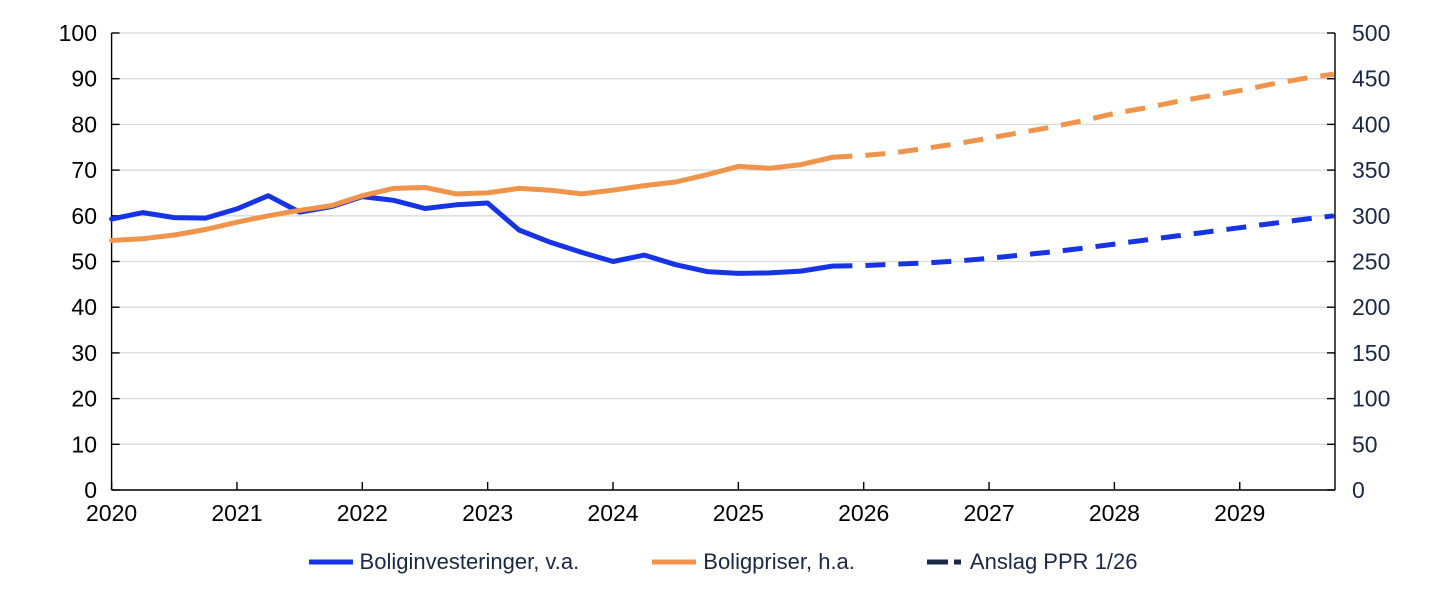 The height and width of the screenshot is (594, 1445). What do you see at coordinates (863, 513) in the screenshot?
I see `svg-text: 2026` at bounding box center [863, 513].